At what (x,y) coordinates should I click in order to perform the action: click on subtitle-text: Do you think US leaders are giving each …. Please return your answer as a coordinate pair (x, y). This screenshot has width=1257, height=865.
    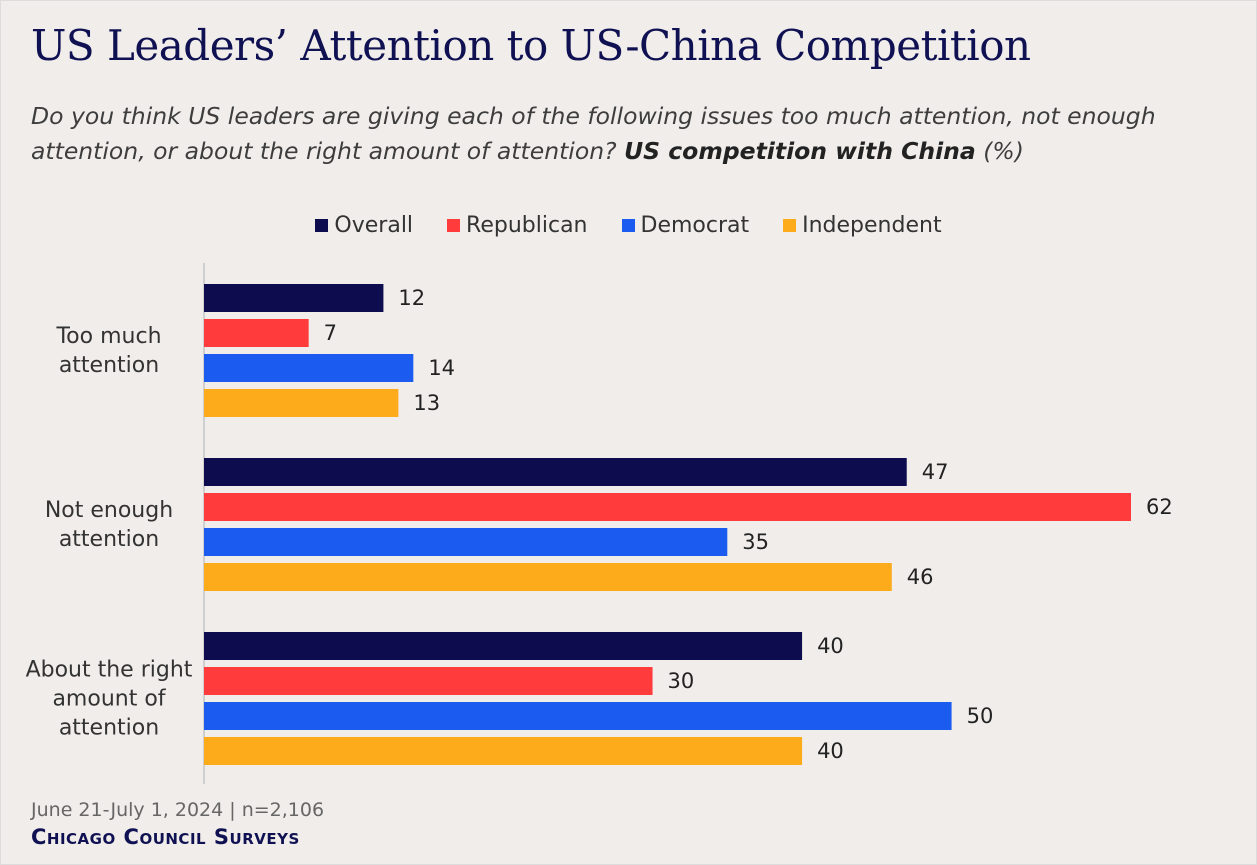
    Looking at the image, I should click on (593, 133).